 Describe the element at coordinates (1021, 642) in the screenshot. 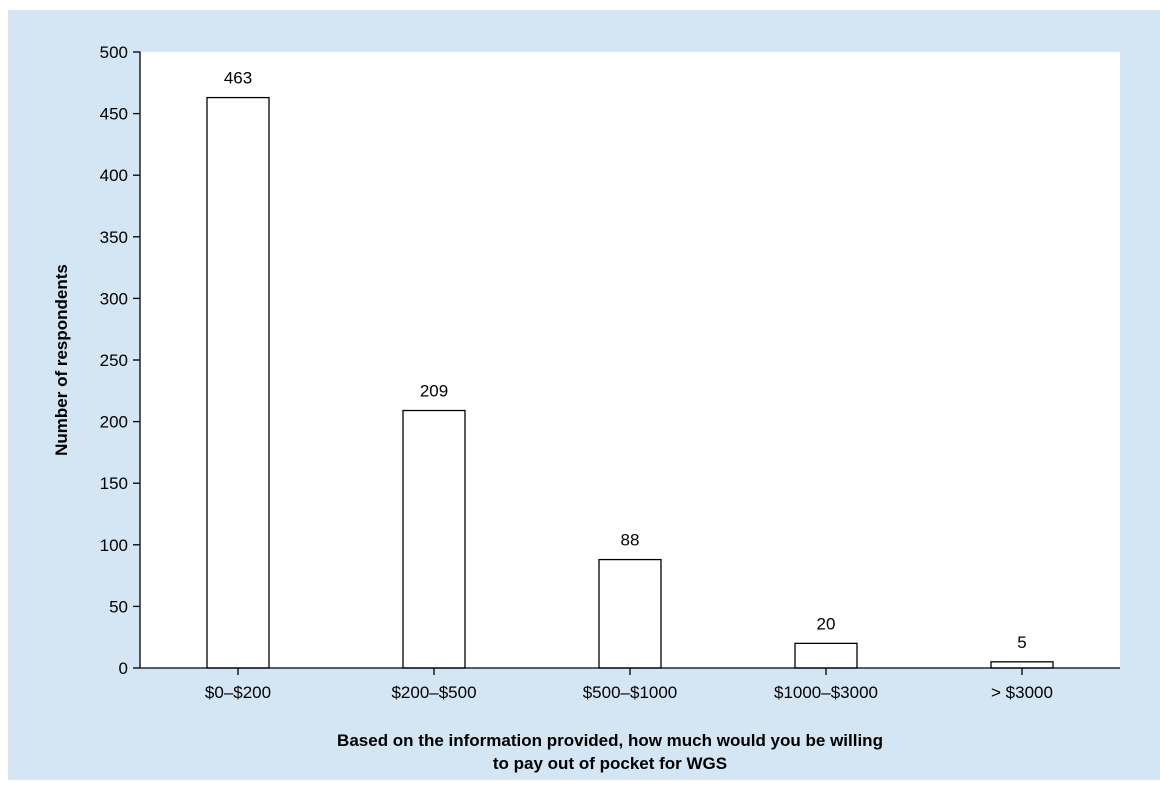

I see `bar-value-label: 5` at that location.